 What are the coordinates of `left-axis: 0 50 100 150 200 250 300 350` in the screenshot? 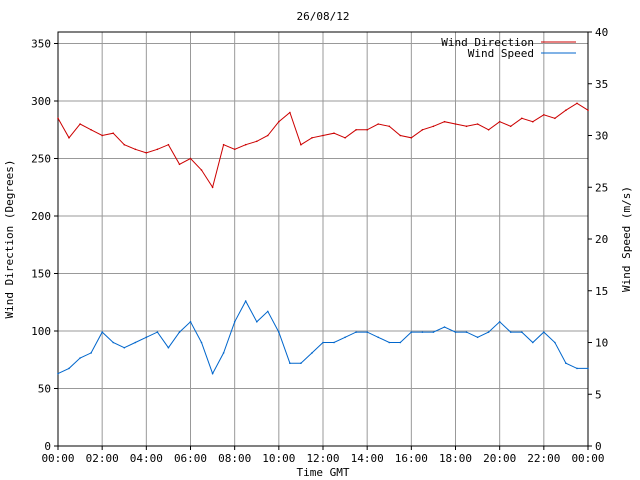 It's located at (44, 245).